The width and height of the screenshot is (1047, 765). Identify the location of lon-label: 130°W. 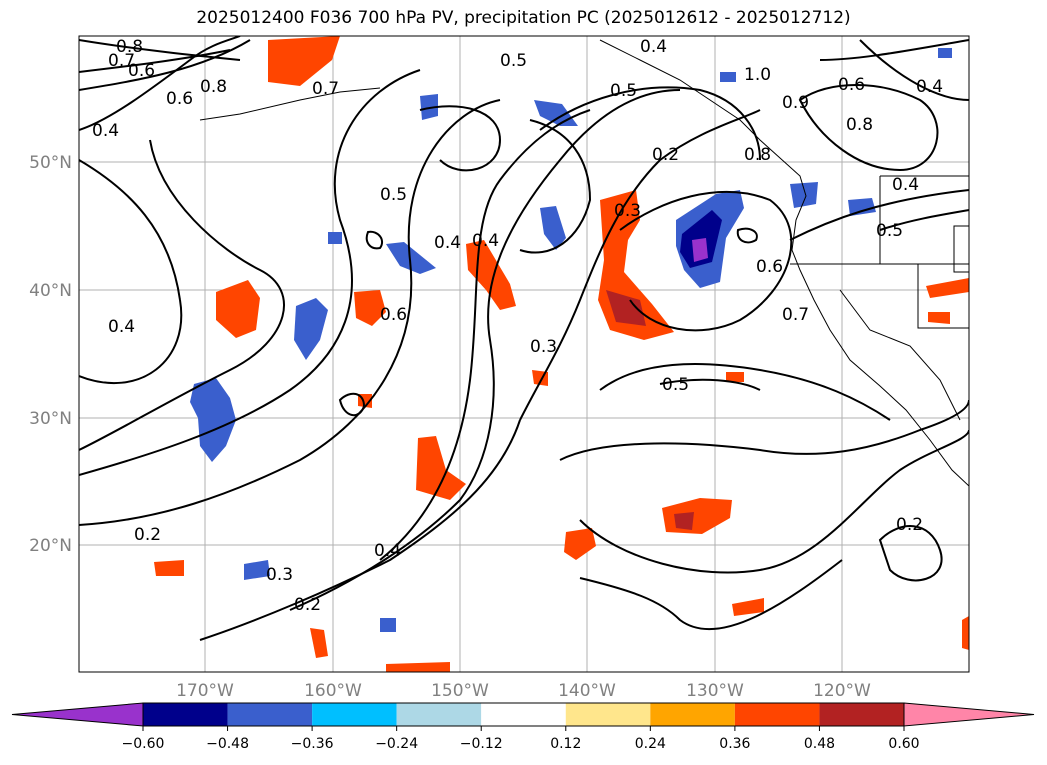
(715, 691).